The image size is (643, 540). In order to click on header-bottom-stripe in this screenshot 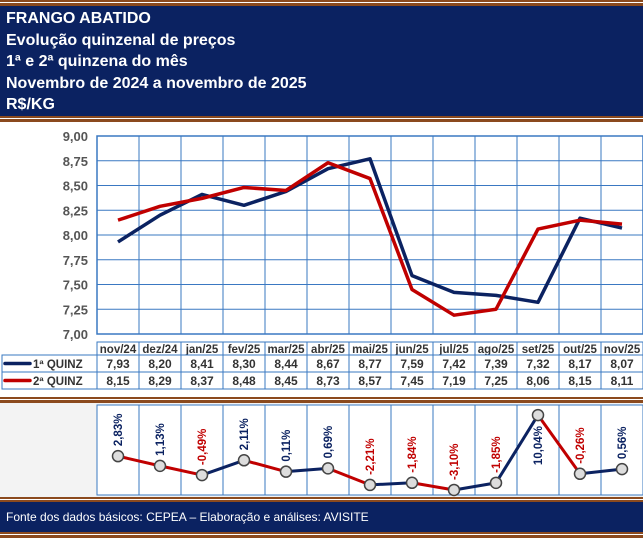, I will do `click(321, 119)`.